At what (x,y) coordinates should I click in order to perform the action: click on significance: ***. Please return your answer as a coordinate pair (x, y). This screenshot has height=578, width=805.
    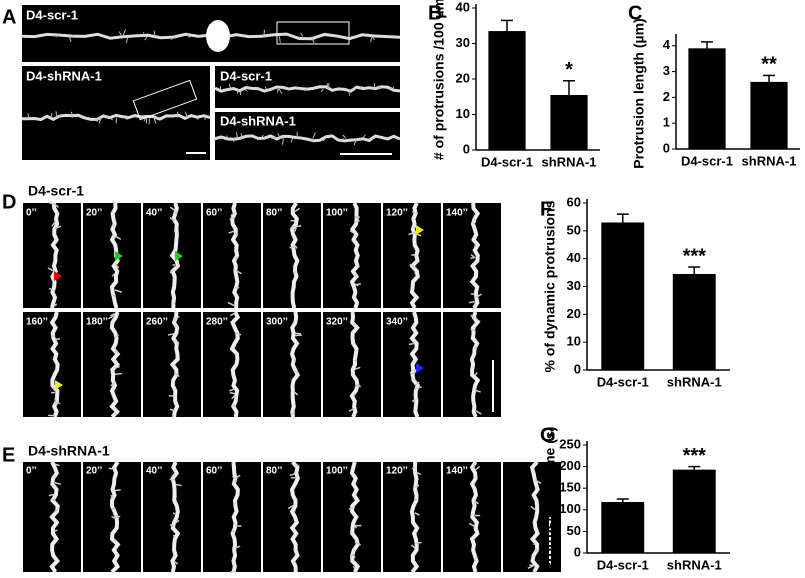
    Looking at the image, I should click on (695, 256).